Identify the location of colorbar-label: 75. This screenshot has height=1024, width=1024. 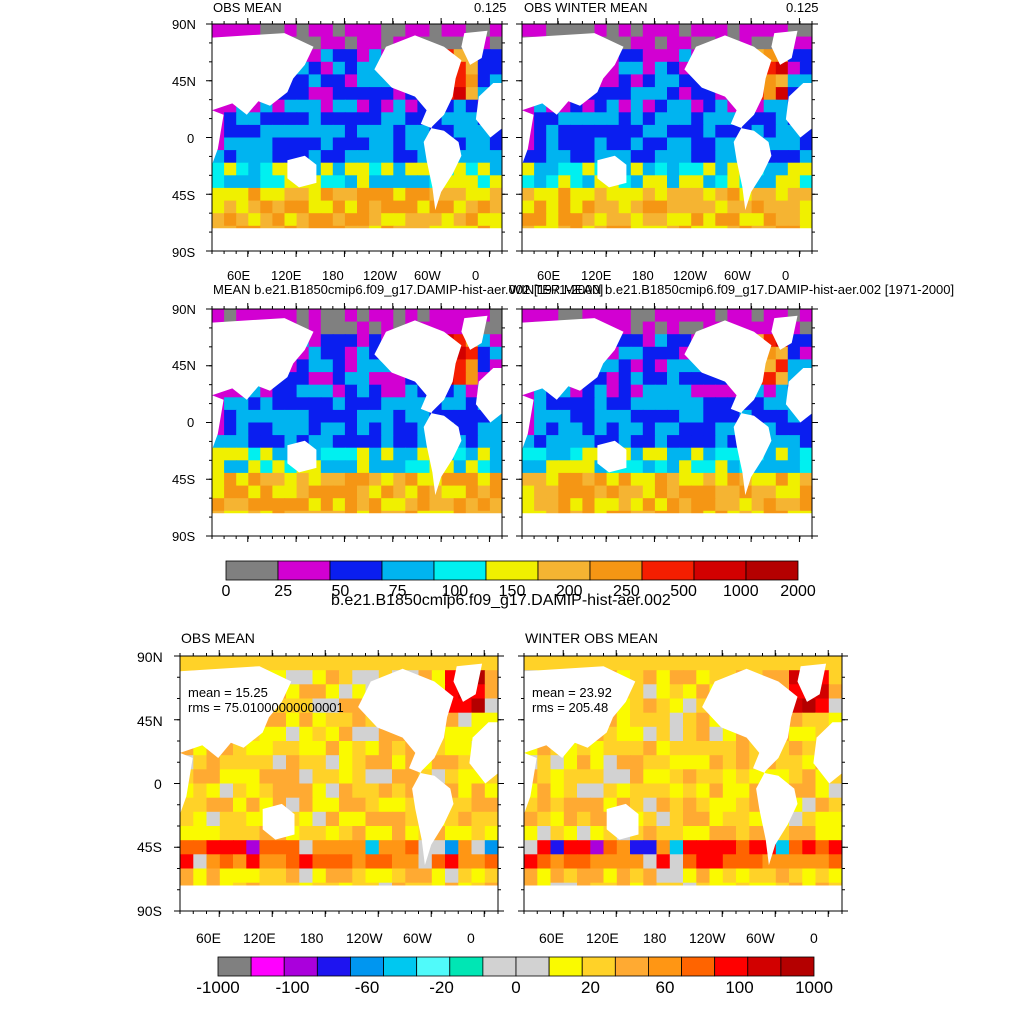
(397, 591).